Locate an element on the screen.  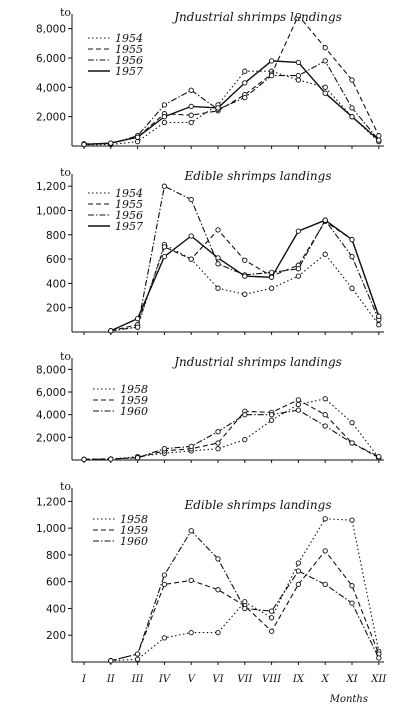
series-1958 is located at coordinates (245, 590).